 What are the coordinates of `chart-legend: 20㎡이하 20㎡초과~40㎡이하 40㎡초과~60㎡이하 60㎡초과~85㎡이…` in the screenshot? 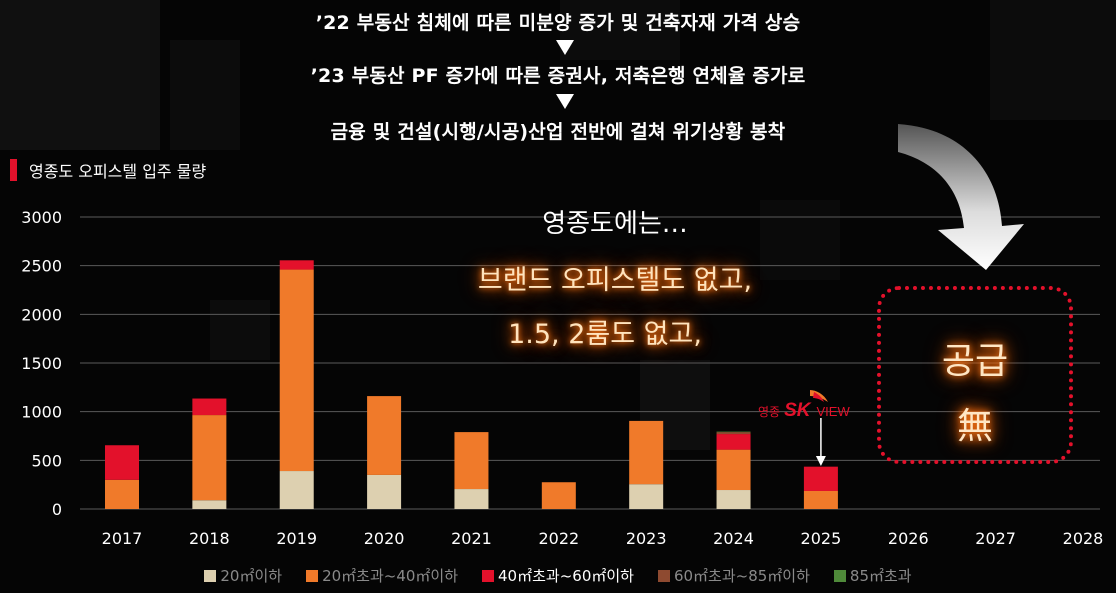 It's located at (558, 575).